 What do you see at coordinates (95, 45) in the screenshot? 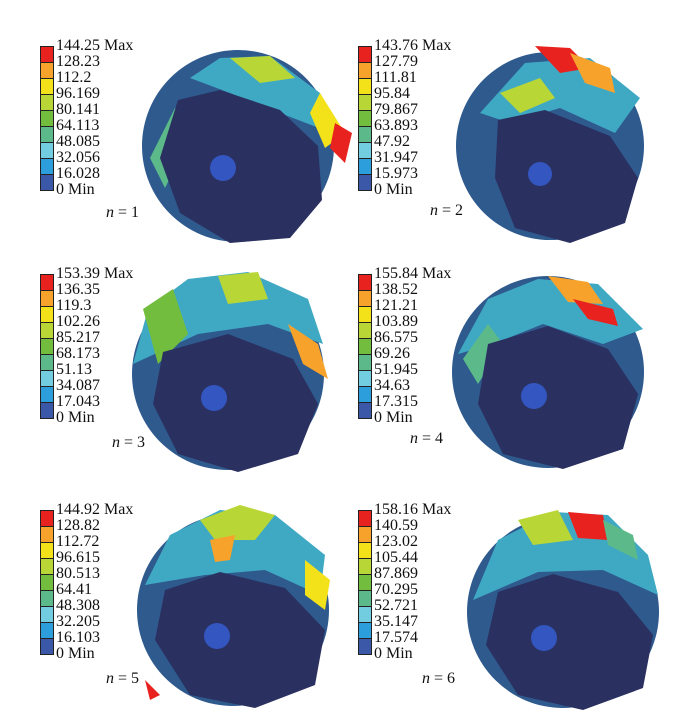
I see `legend-tick: 144.25 Max` at bounding box center [95, 45].